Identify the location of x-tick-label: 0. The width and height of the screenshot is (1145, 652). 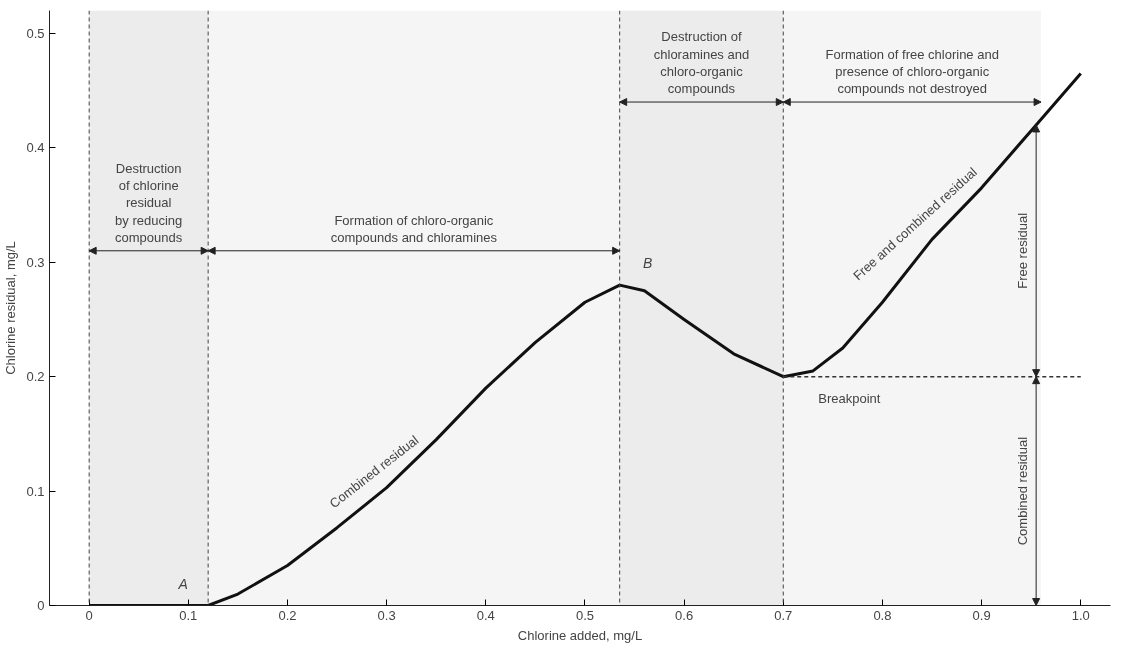
(89, 615).